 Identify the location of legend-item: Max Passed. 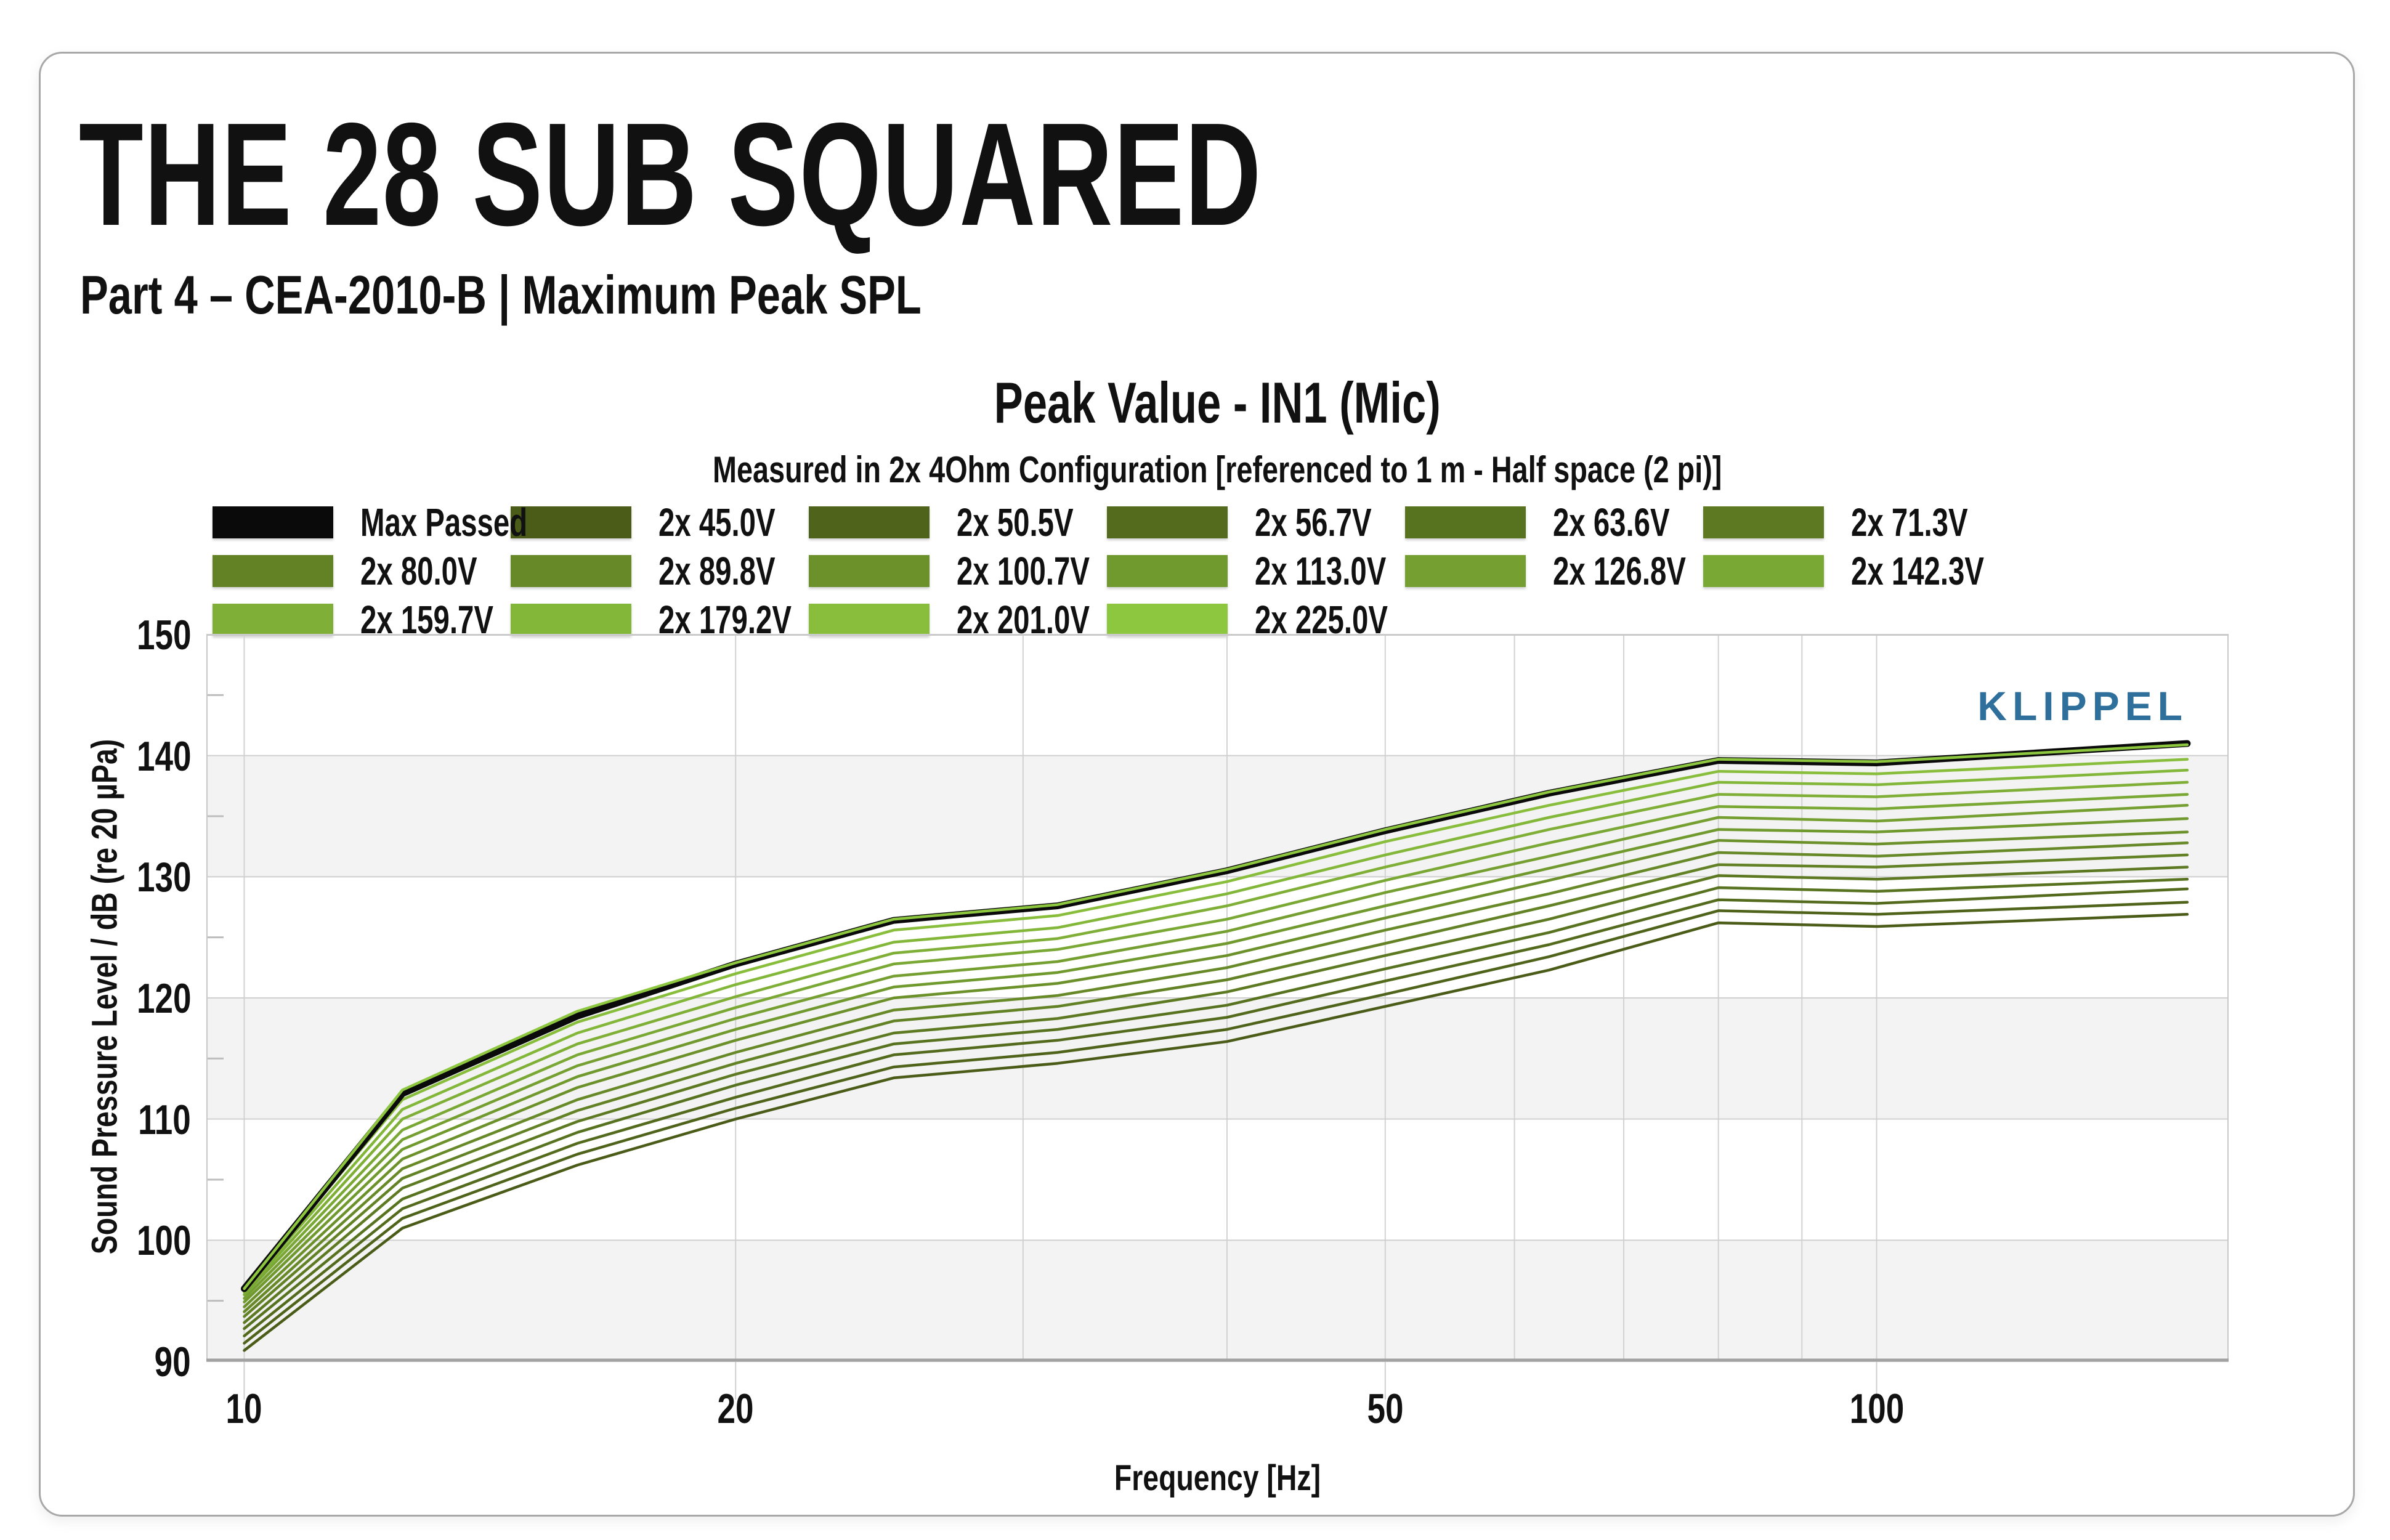
(370, 522).